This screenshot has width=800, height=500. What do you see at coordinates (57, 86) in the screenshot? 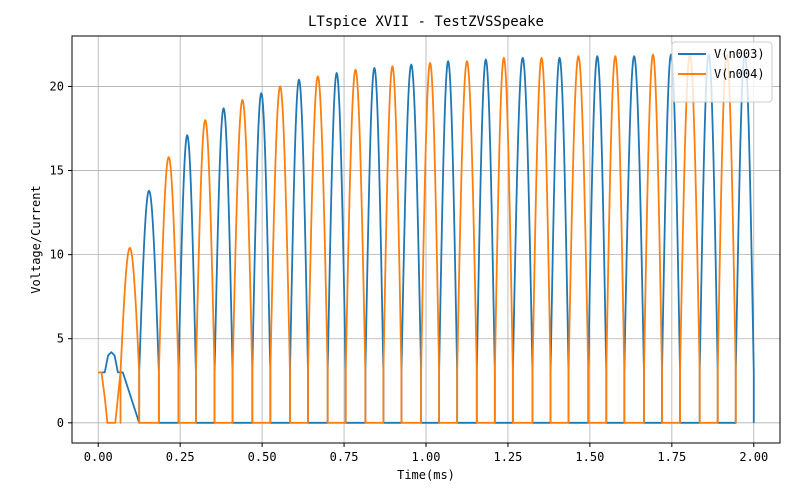
I see `y-tick-label: 20` at bounding box center [57, 86].